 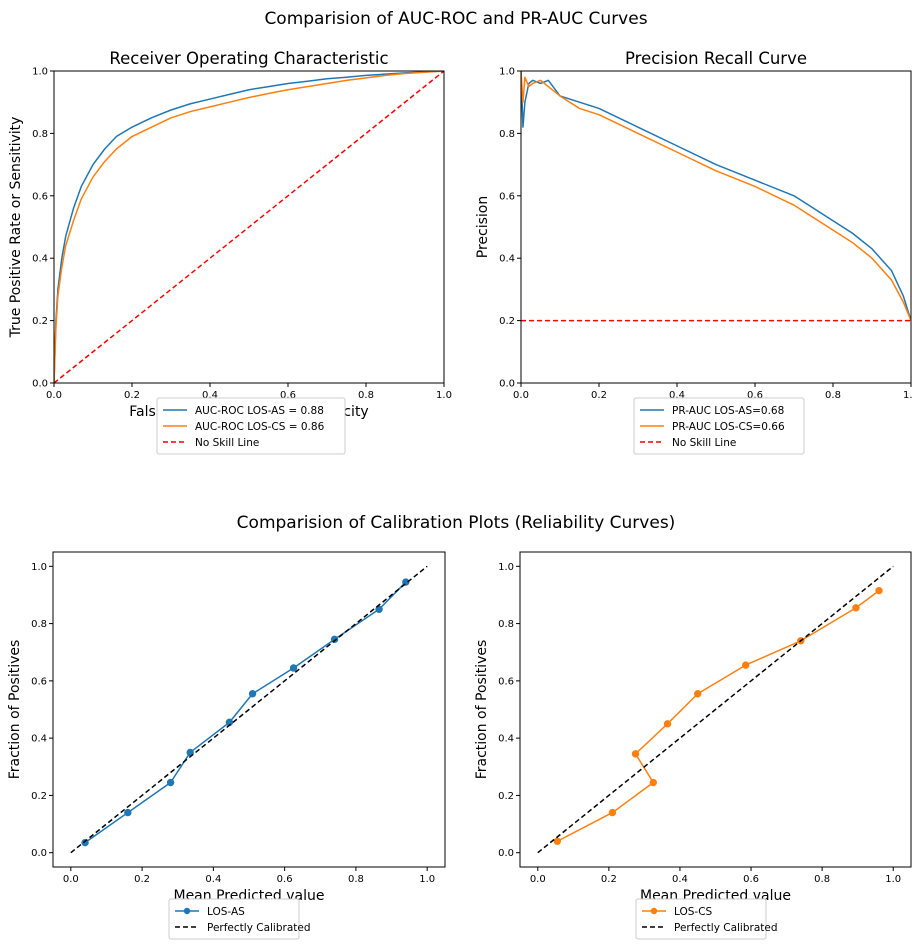 I want to click on pr-ytick-label: 0.2, so click(x=507, y=321).